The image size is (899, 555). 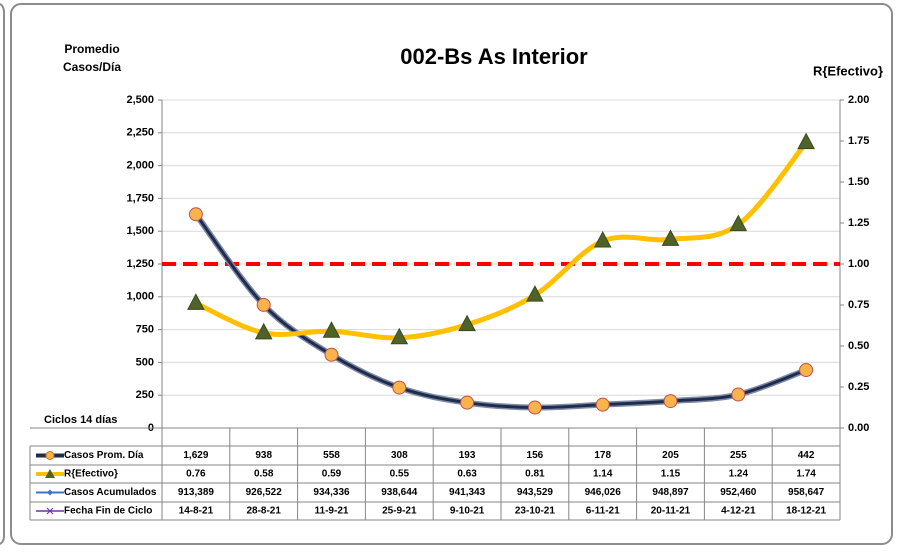 I want to click on table-value: 193, so click(x=467, y=455).